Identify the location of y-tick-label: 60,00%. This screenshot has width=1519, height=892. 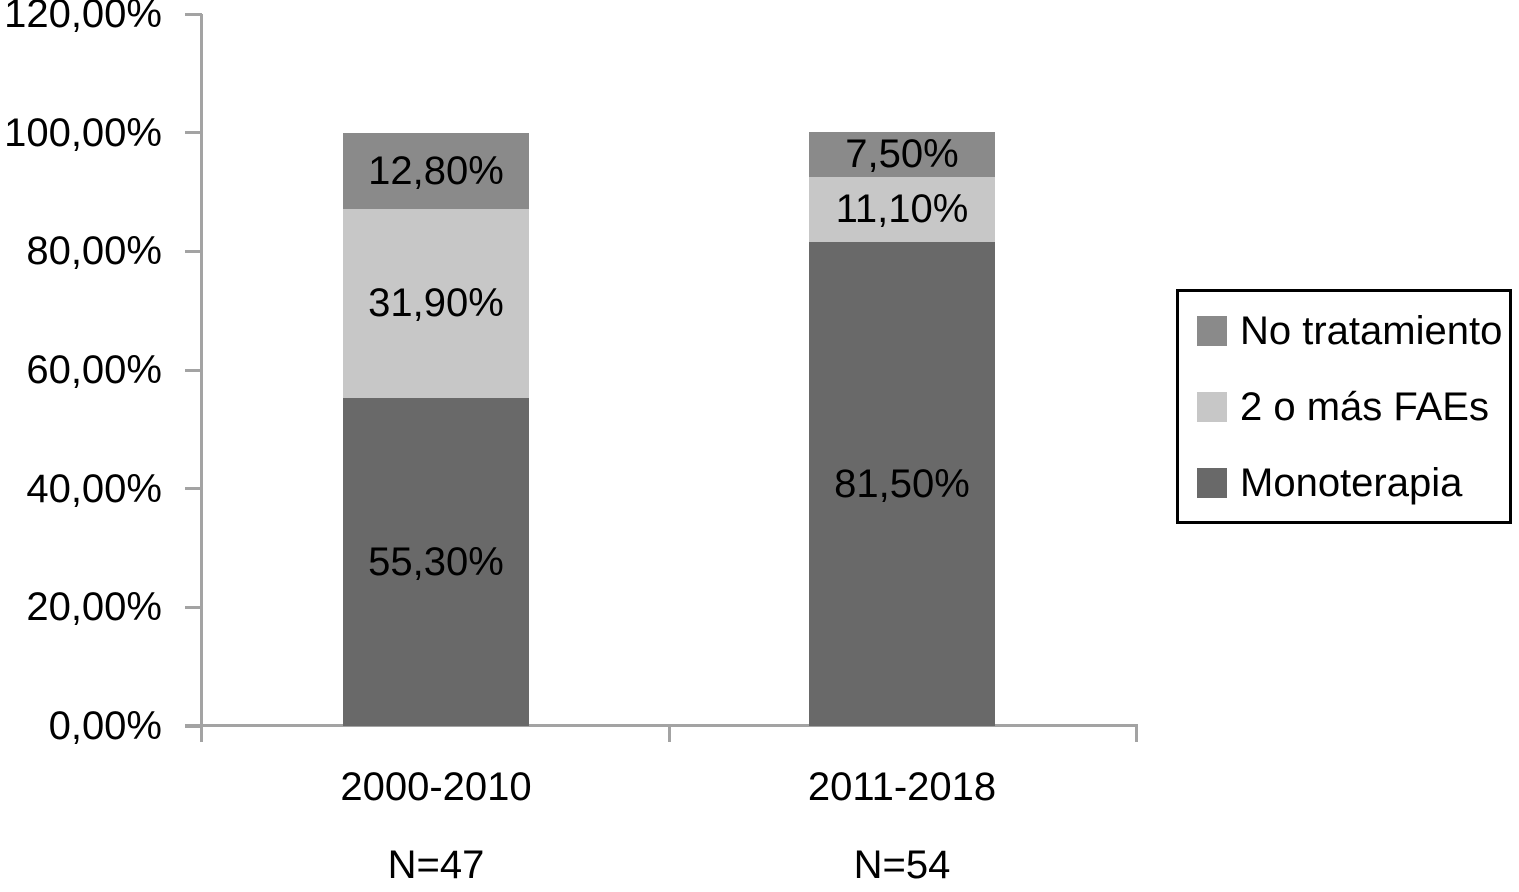
(94, 370).